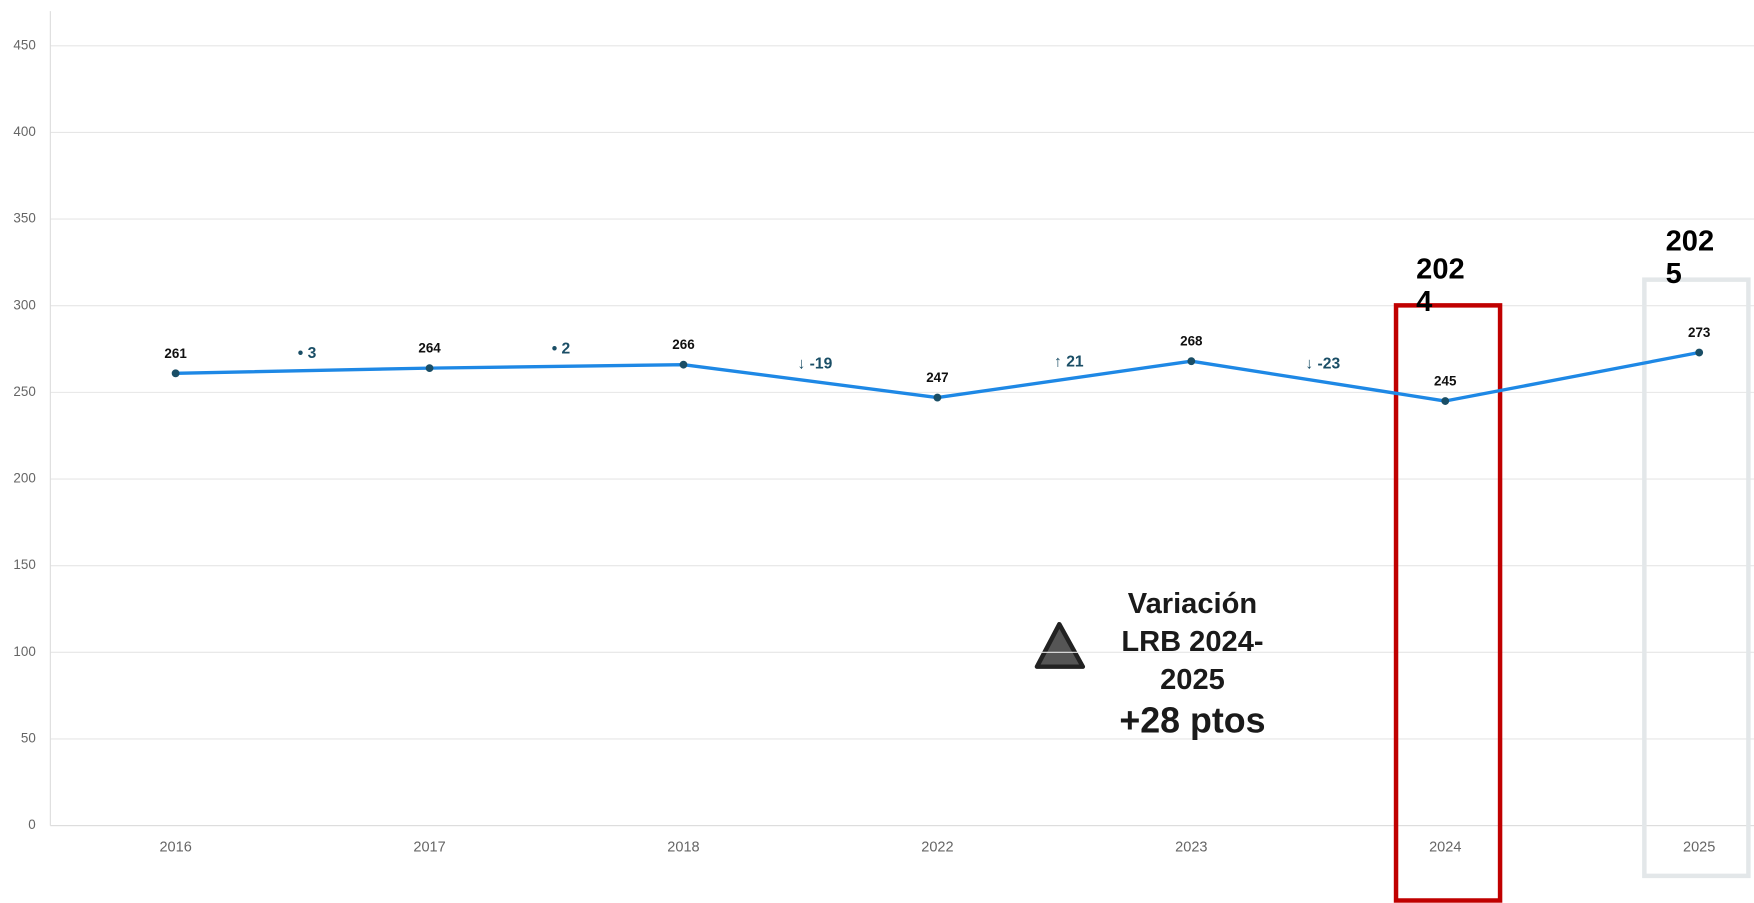  What do you see at coordinates (815, 363) in the screenshot?
I see `variation-label: ↓ -19` at bounding box center [815, 363].